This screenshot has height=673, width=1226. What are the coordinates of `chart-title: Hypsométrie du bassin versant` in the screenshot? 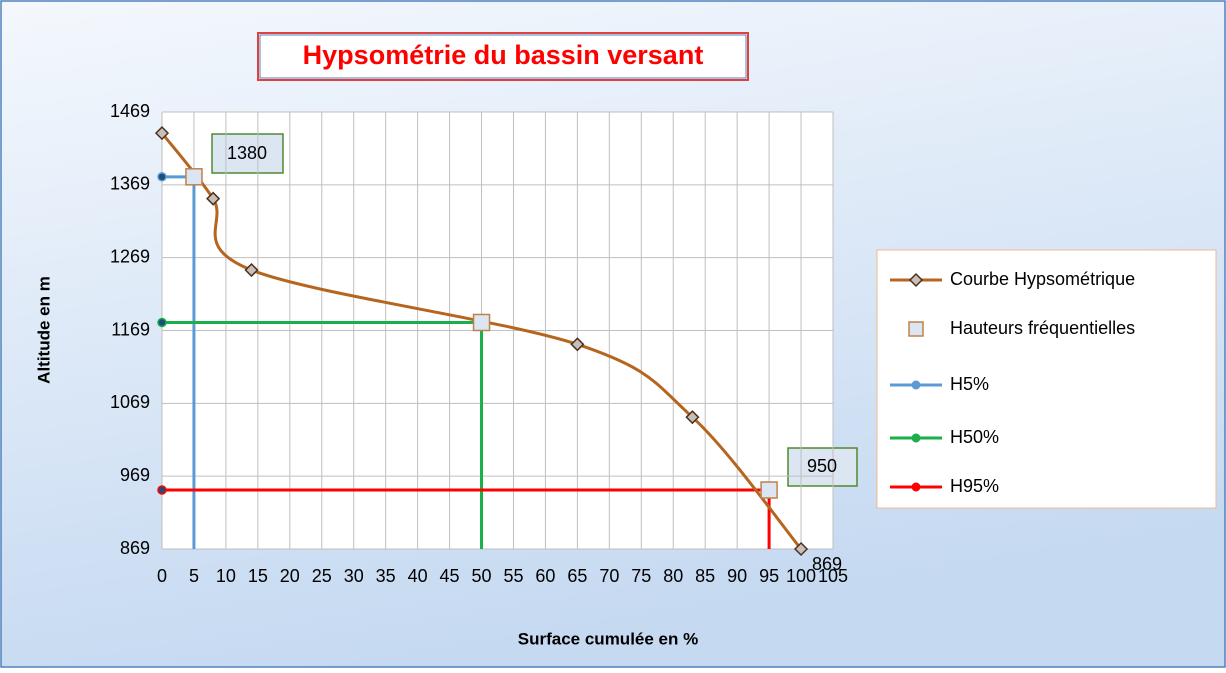 It's located at (503, 55).